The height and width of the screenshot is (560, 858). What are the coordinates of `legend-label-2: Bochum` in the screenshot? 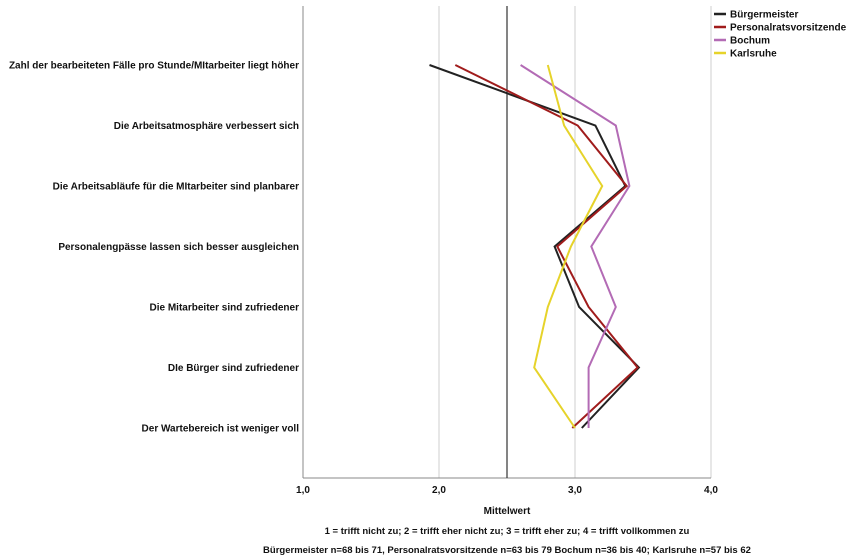 It's located at (750, 41).